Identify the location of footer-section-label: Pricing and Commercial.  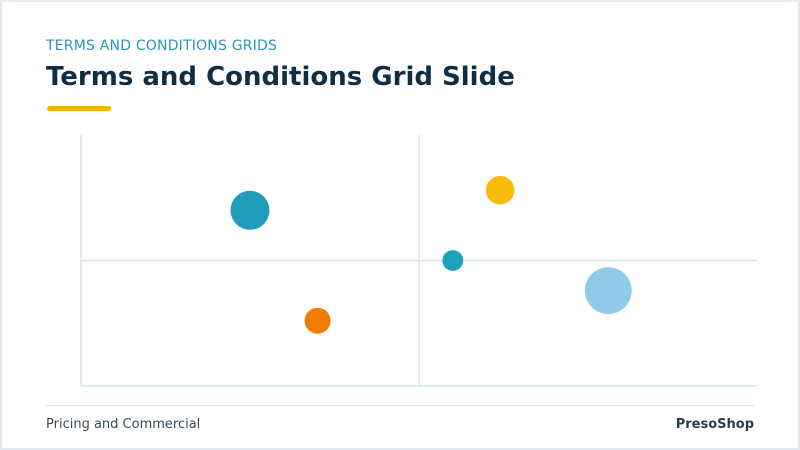
(123, 424).